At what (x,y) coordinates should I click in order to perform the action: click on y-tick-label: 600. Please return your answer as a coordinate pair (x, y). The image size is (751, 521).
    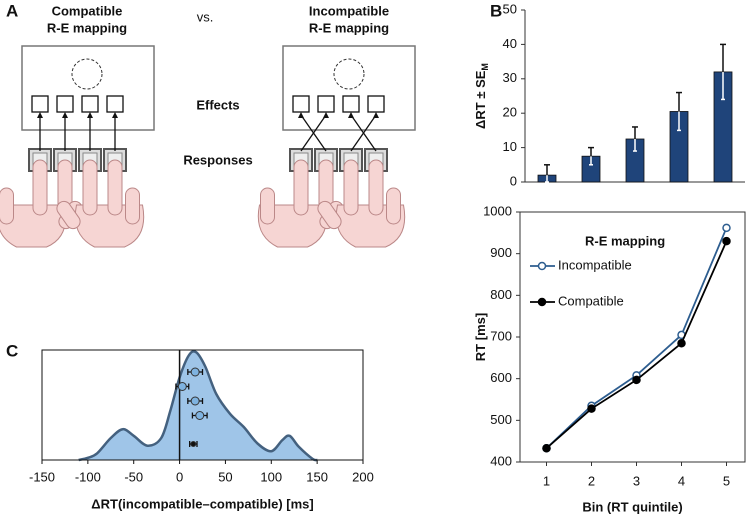
    Looking at the image, I should click on (501, 377).